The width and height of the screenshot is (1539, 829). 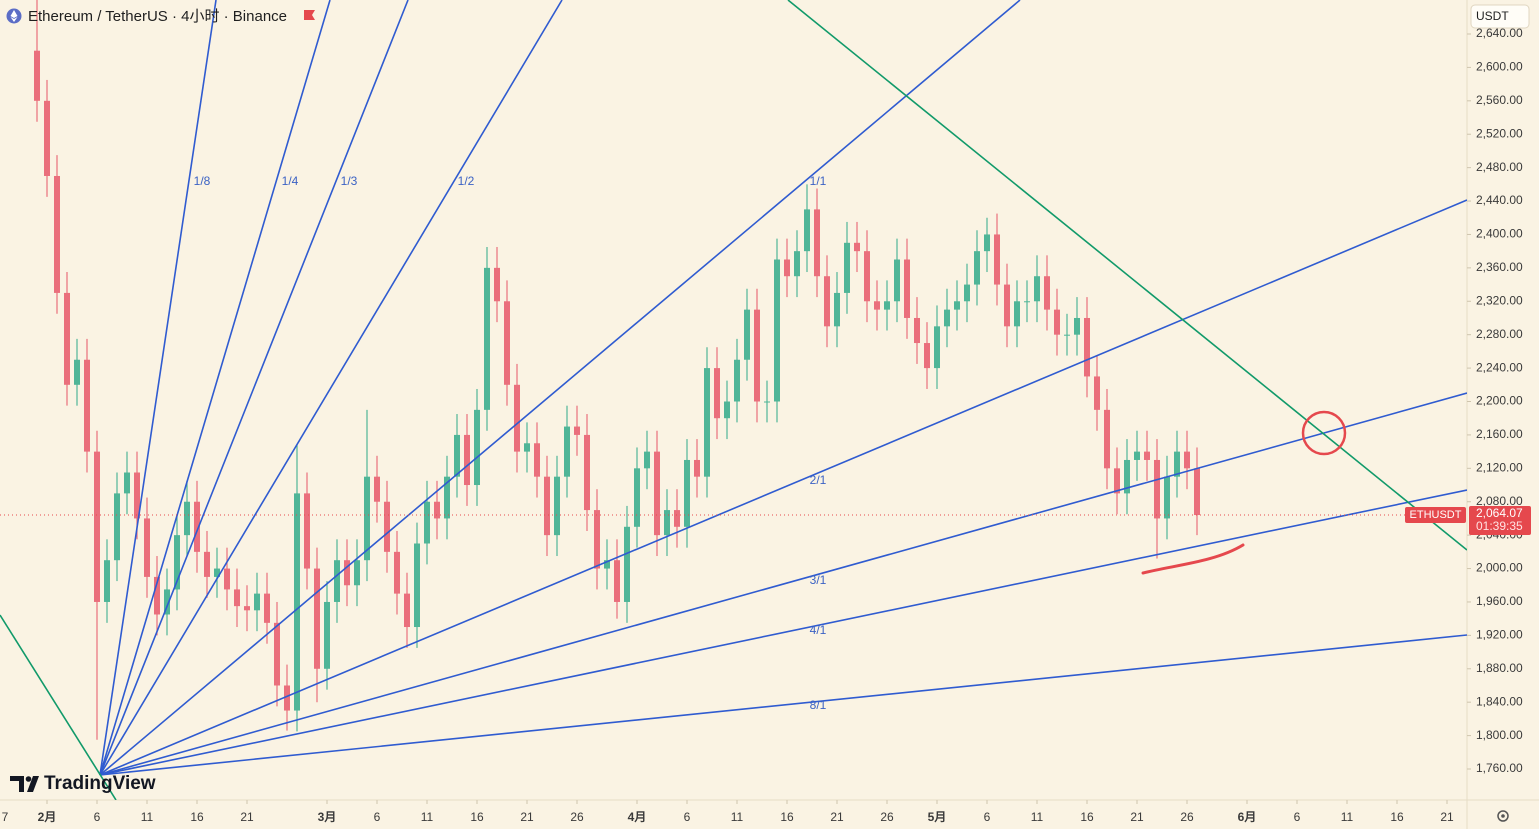 I want to click on fan-label: 1/1, so click(x=818, y=181).